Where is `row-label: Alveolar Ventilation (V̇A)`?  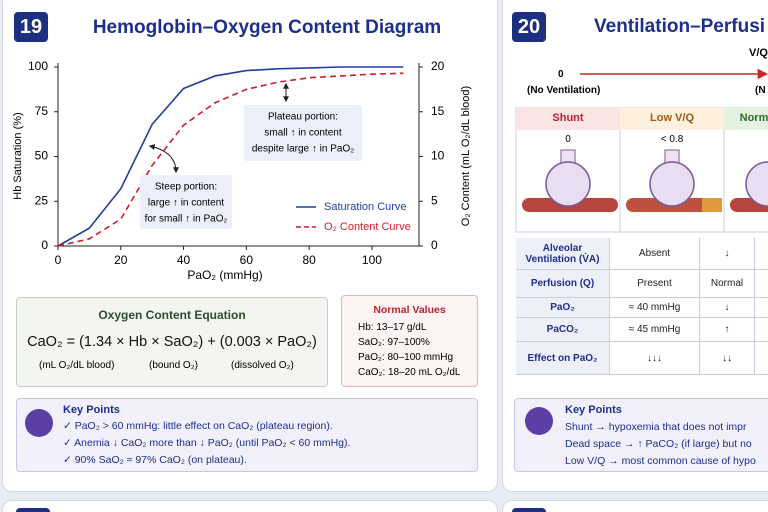
row-label: Alveolar Ventilation (V̇A) is located at coordinates (563, 254).